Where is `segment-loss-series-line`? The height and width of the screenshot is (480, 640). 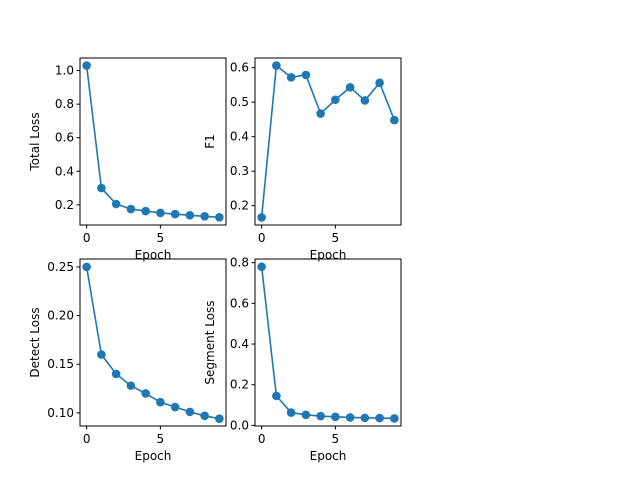 segment-loss-series-line is located at coordinates (327, 343).